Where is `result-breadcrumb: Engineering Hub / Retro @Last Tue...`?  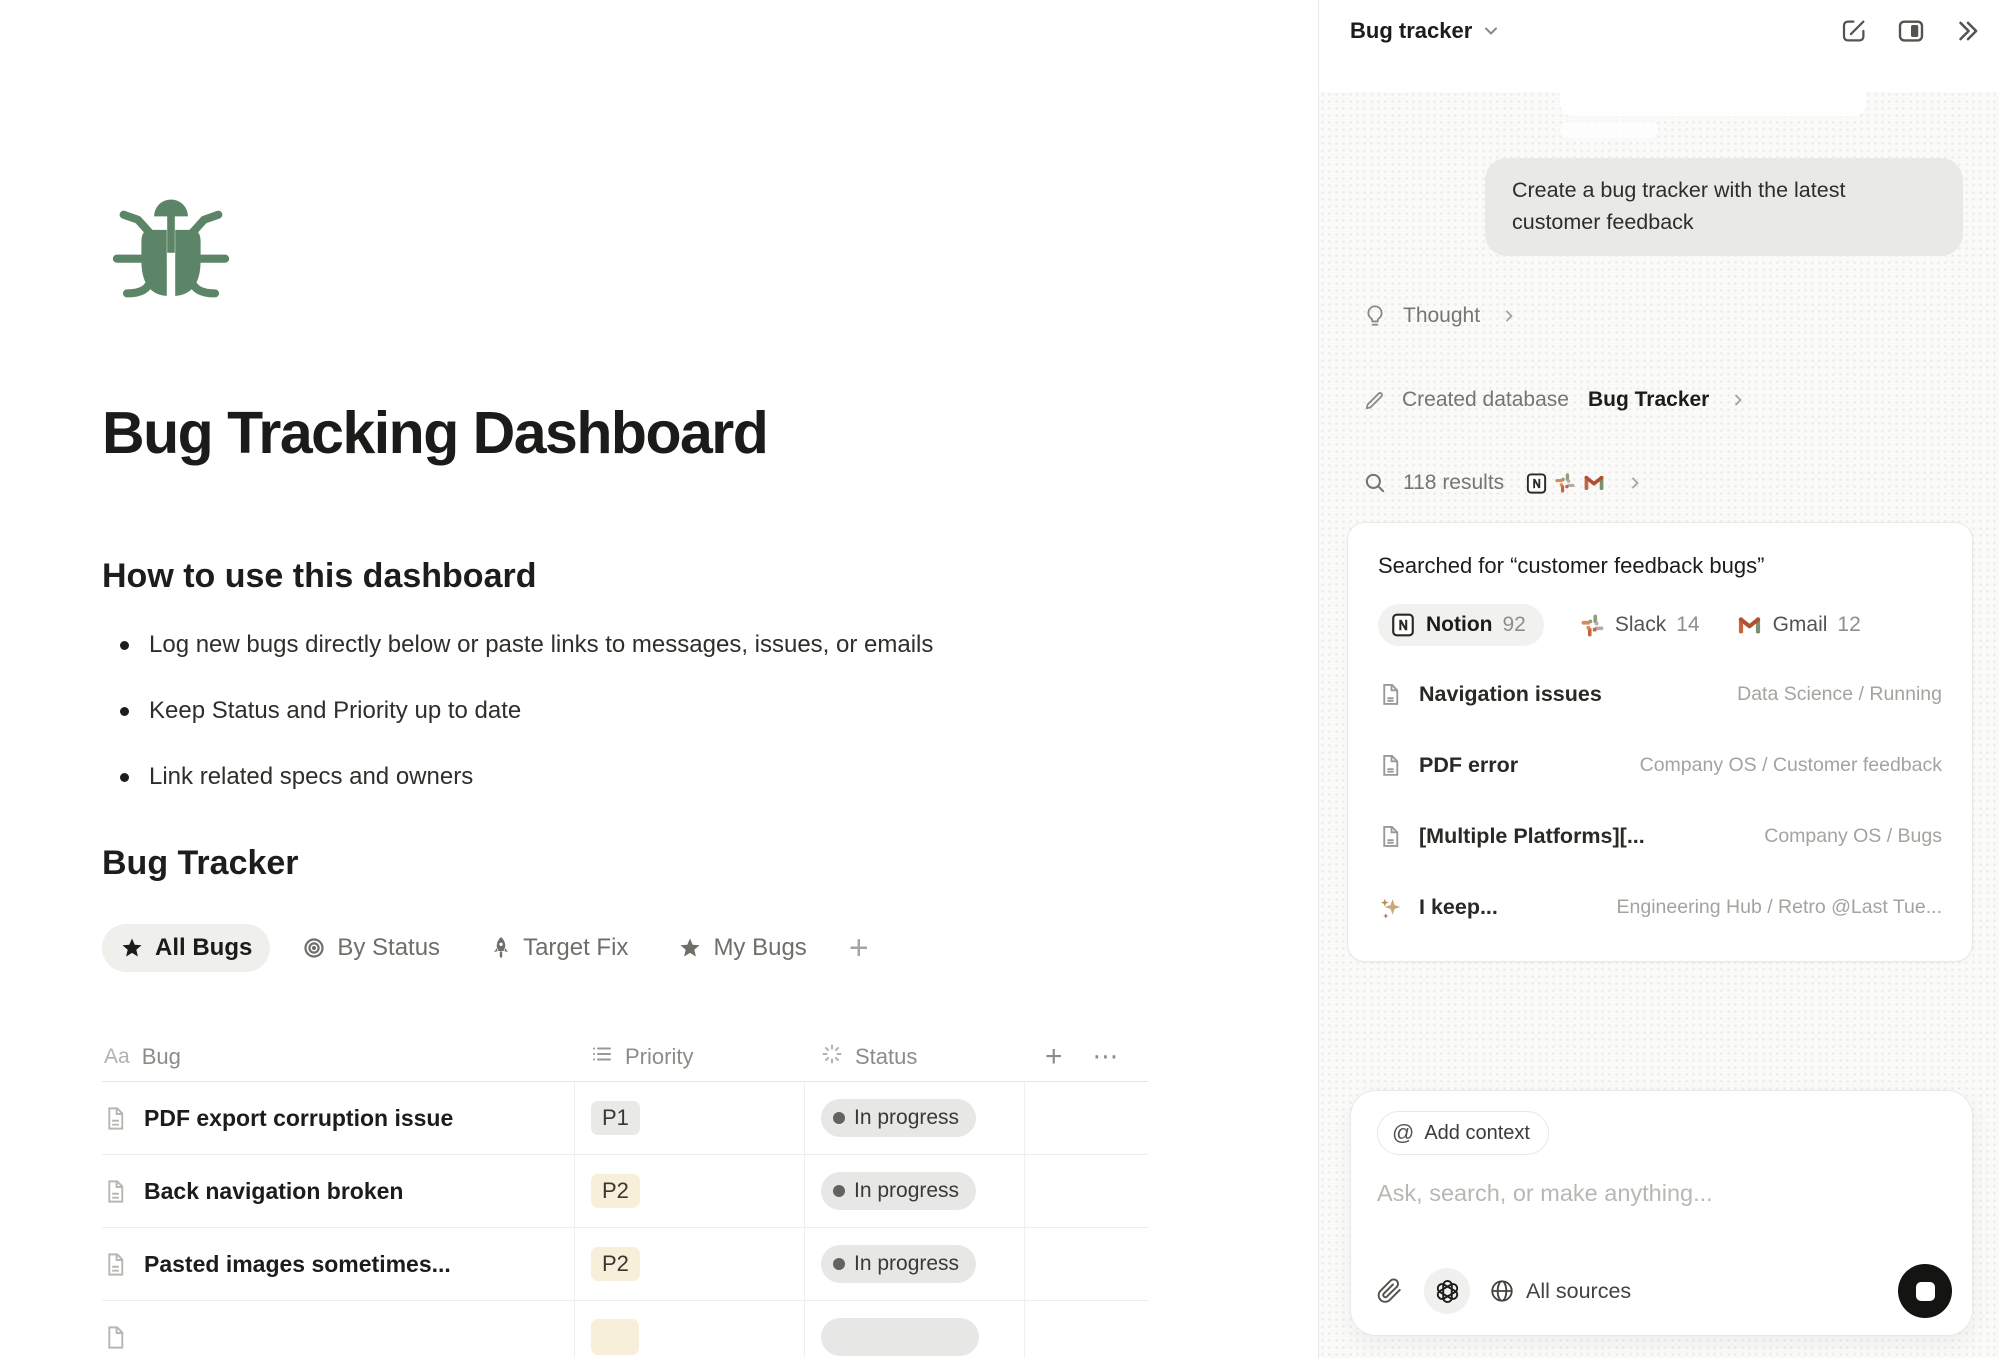 result-breadcrumb: Engineering Hub / Retro @Last Tue... is located at coordinates (1779, 907).